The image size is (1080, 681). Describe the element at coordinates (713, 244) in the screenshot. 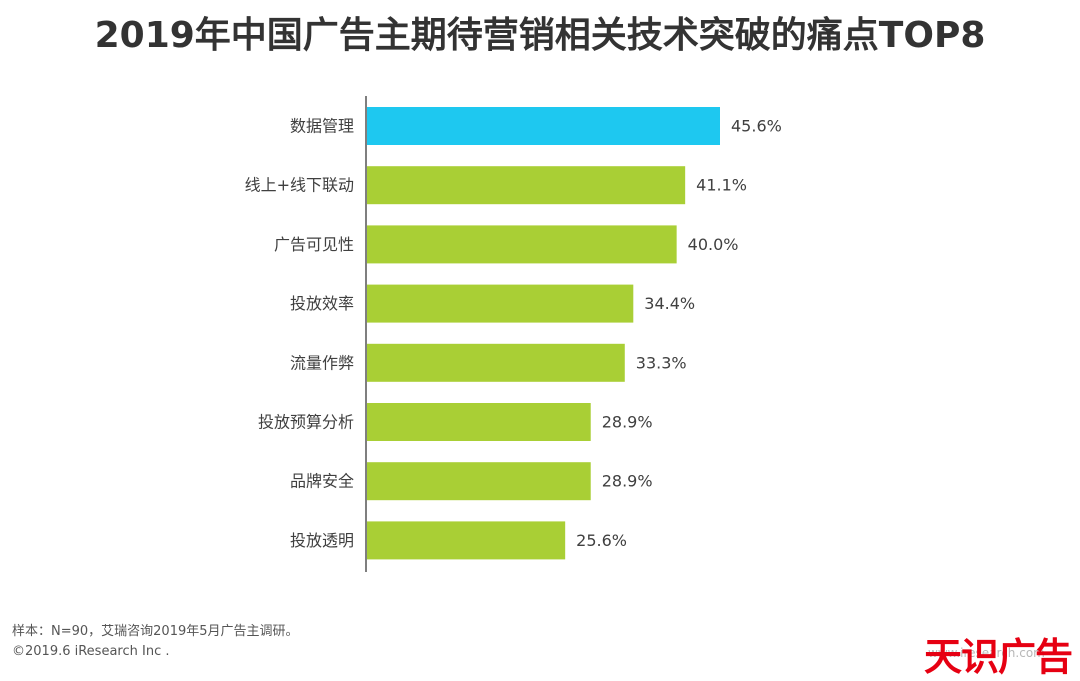

I see `value-label-2: 40.0%` at that location.